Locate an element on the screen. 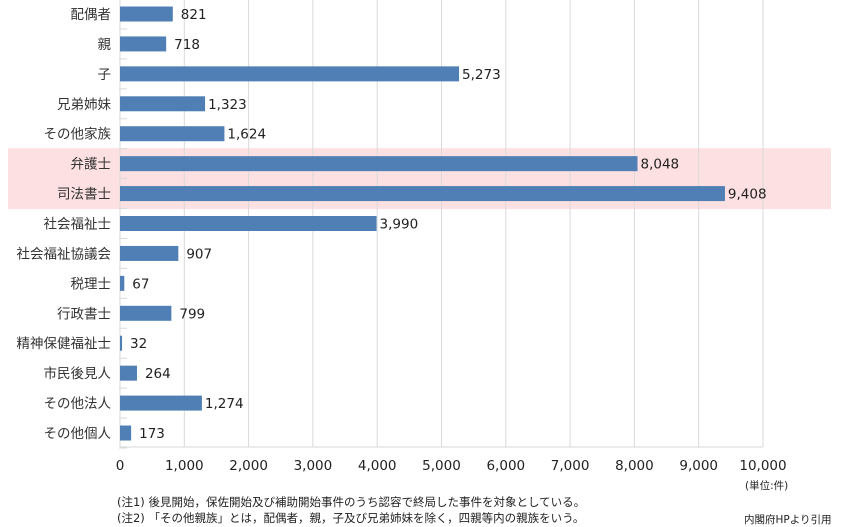 The image size is (843, 527). x-tick-label: 10,000 is located at coordinates (762, 466).